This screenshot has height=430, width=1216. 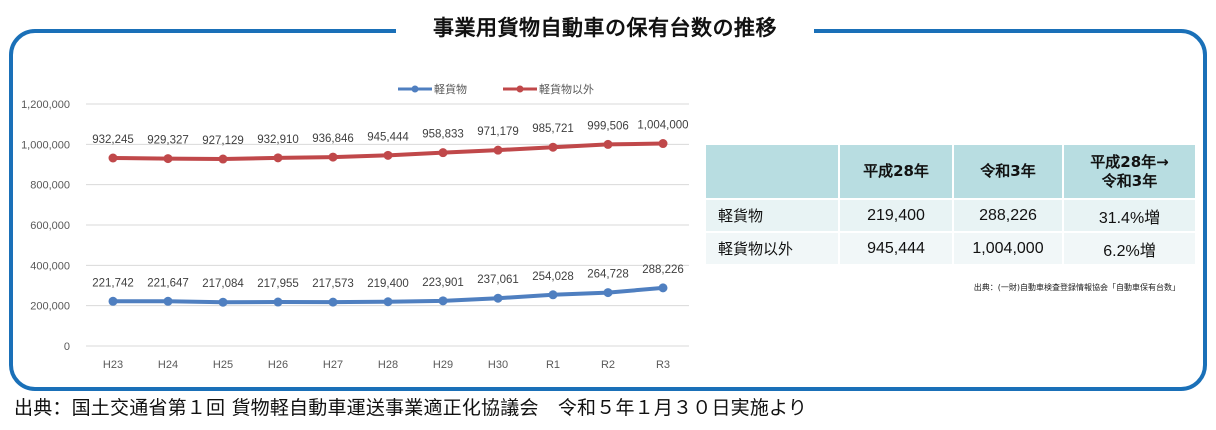 What do you see at coordinates (896, 215) in the screenshot?
I see `cell-h28: 219,400` at bounding box center [896, 215].